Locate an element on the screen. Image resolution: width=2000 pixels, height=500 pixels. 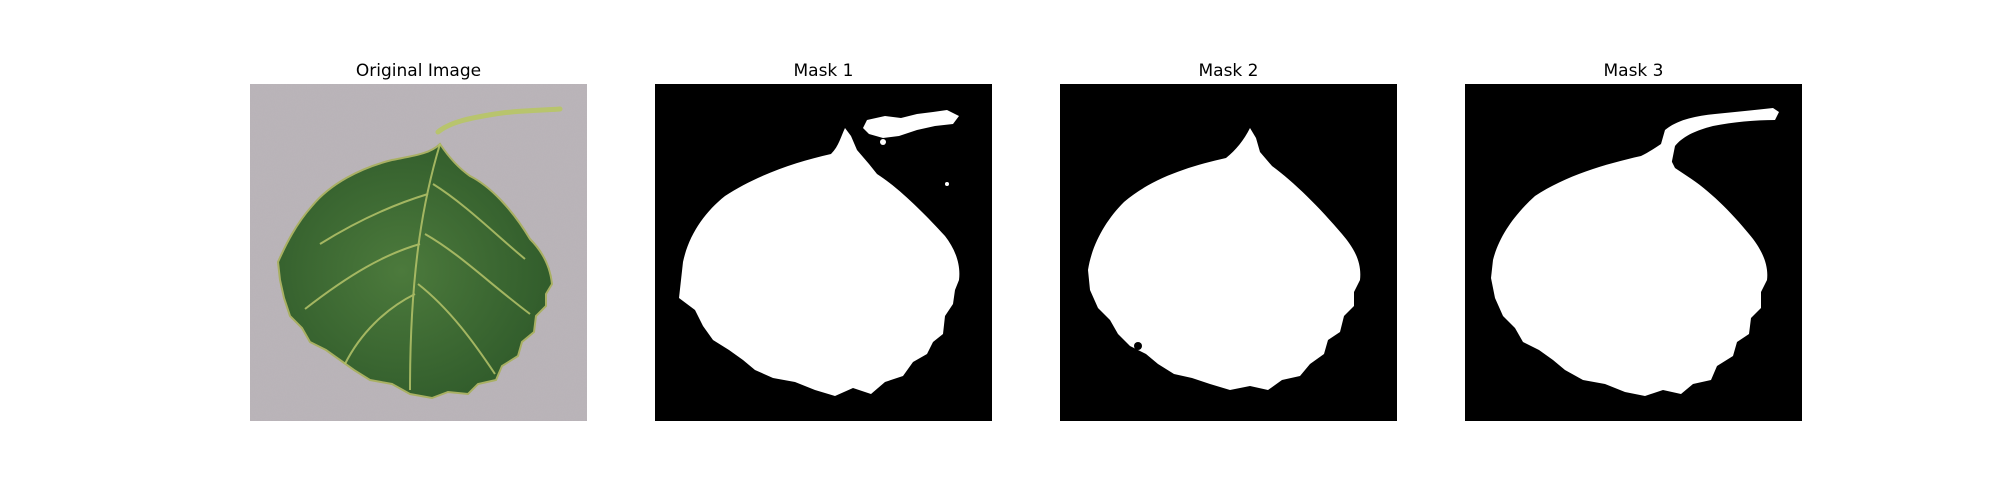
panel-mask-3: Mask 3 is located at coordinates (1633, 239).